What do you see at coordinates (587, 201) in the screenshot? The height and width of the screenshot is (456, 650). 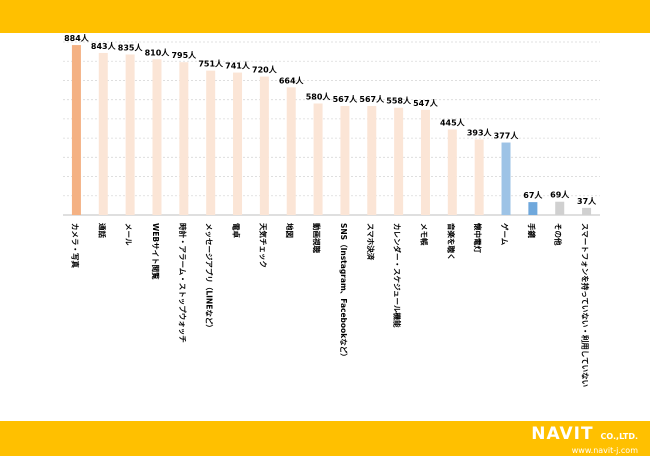 I see `value-label: 37人` at bounding box center [587, 201].